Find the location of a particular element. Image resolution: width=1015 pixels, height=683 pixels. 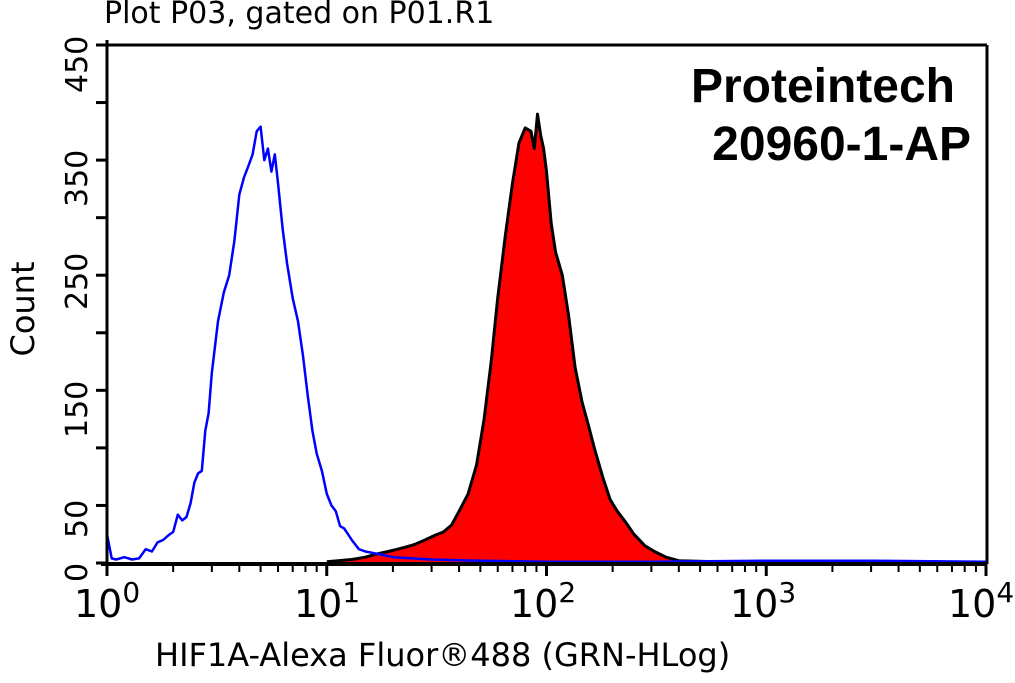

plot-title: Plot P03, gated on P01.R1 is located at coordinates (299, 15).